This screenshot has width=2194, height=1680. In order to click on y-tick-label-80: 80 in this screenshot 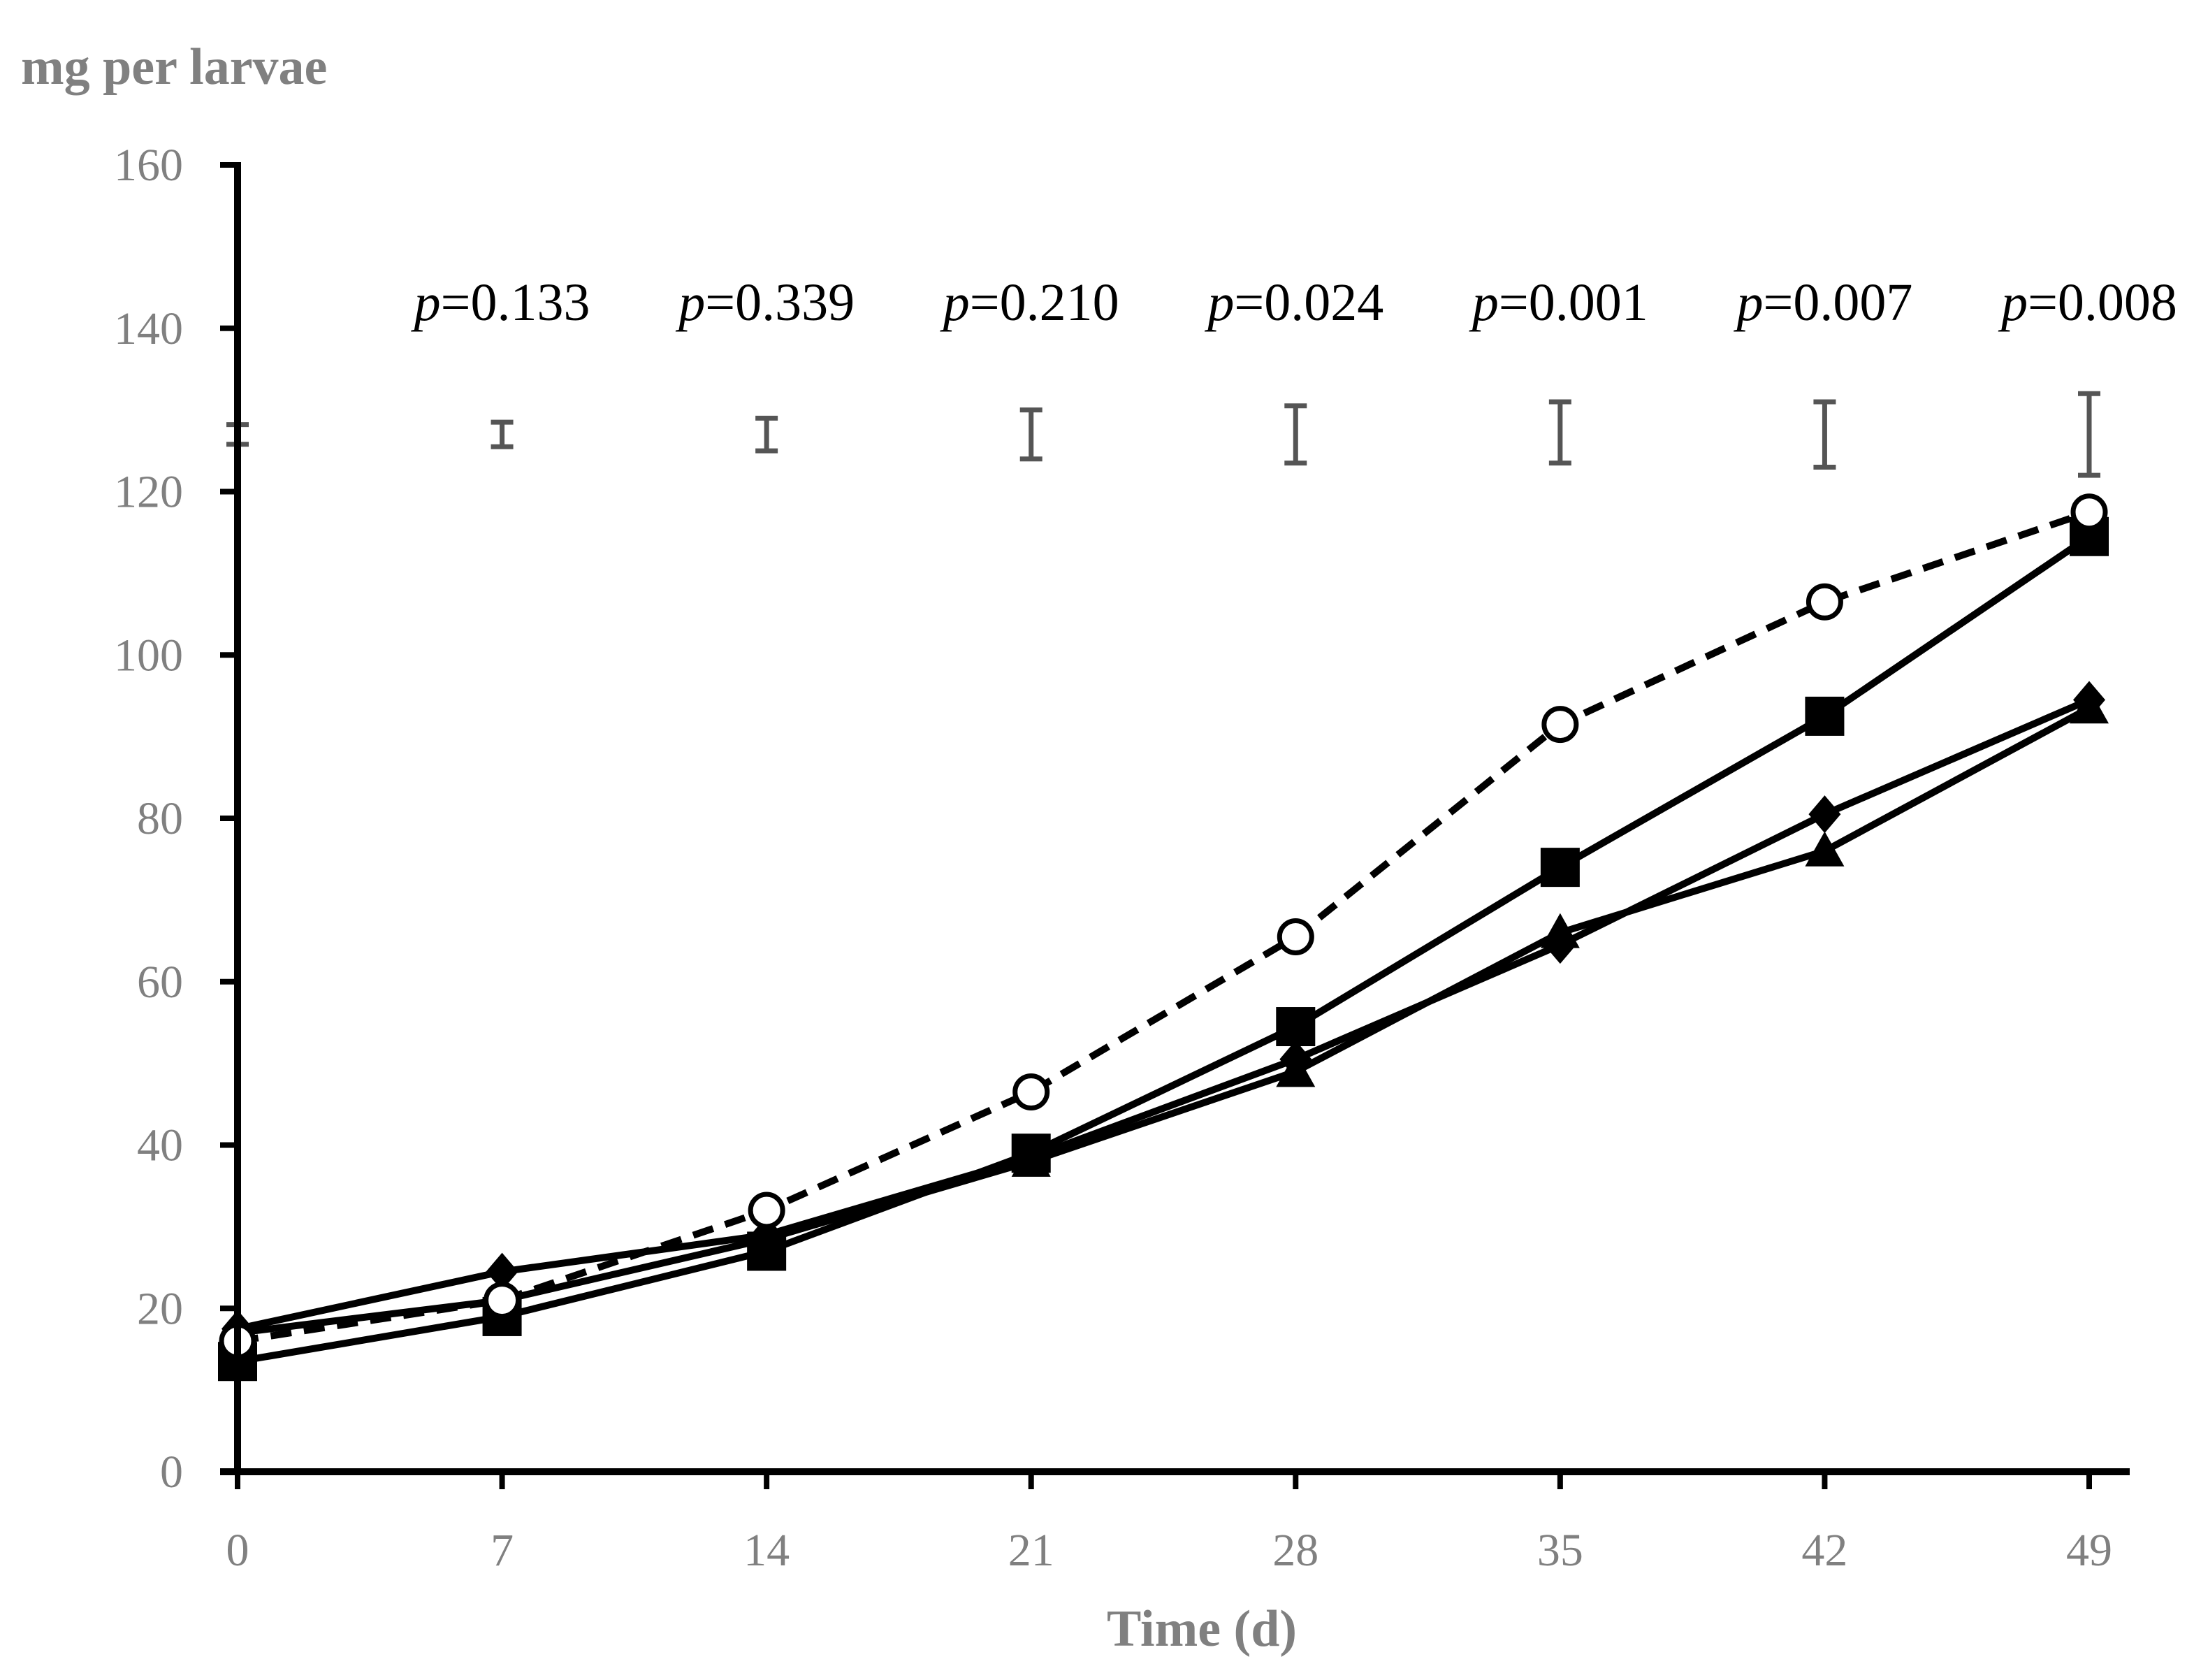, I will do `click(160, 818)`.